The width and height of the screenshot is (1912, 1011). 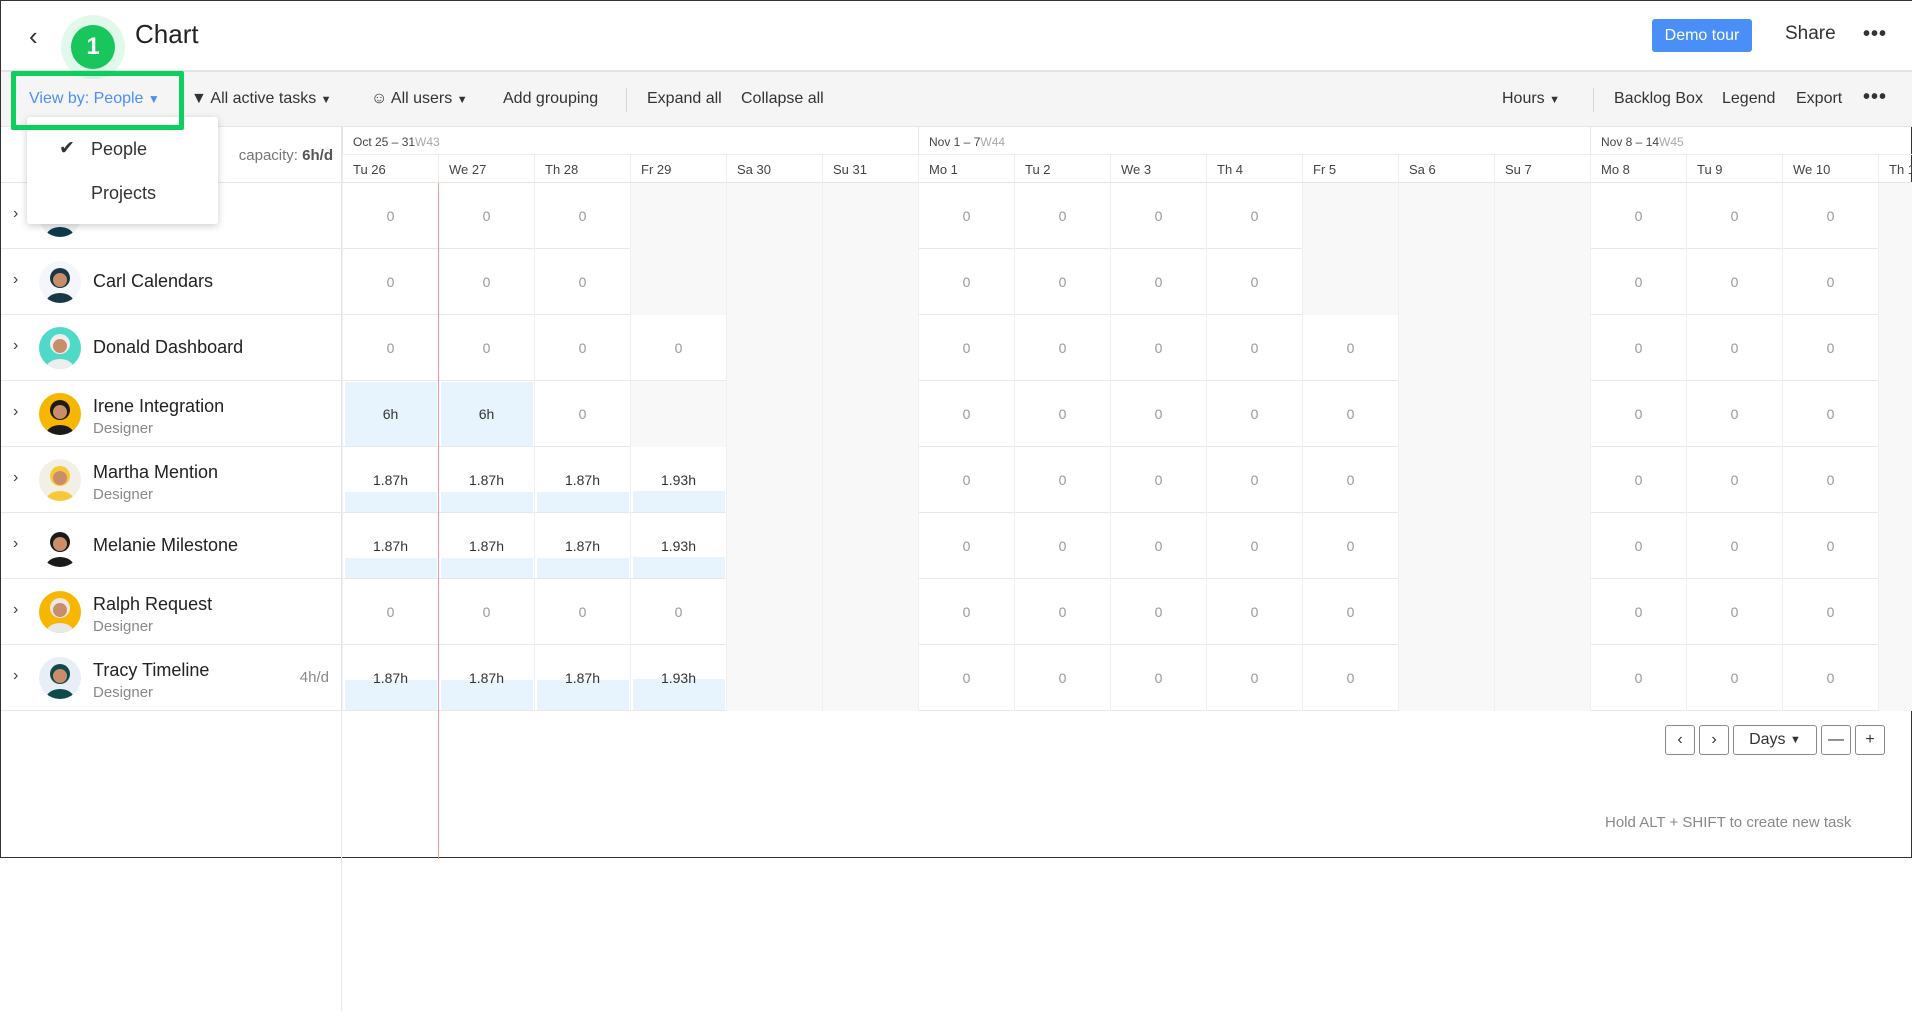 I want to click on person-name: Melanie Milestone, so click(x=166, y=545).